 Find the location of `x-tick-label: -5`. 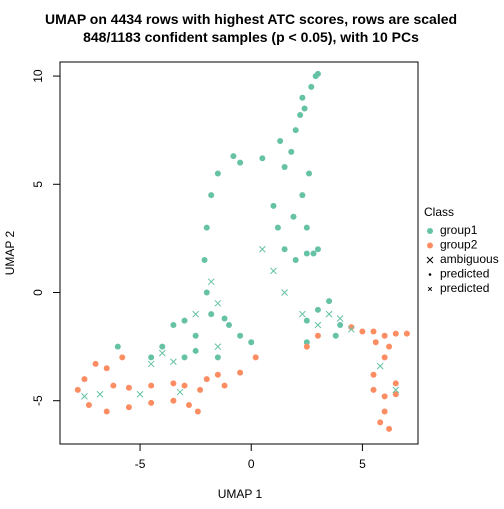

x-tick-label: -5 is located at coordinates (140, 464).